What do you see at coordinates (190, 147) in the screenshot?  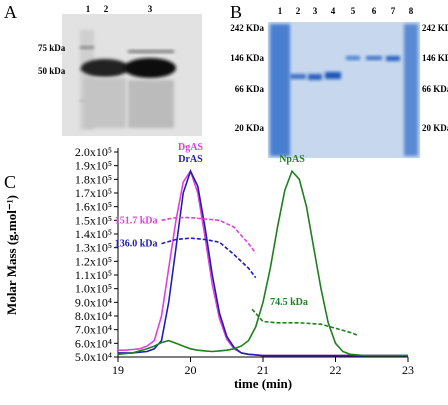 I see `series-label: DgAS` at bounding box center [190, 147].